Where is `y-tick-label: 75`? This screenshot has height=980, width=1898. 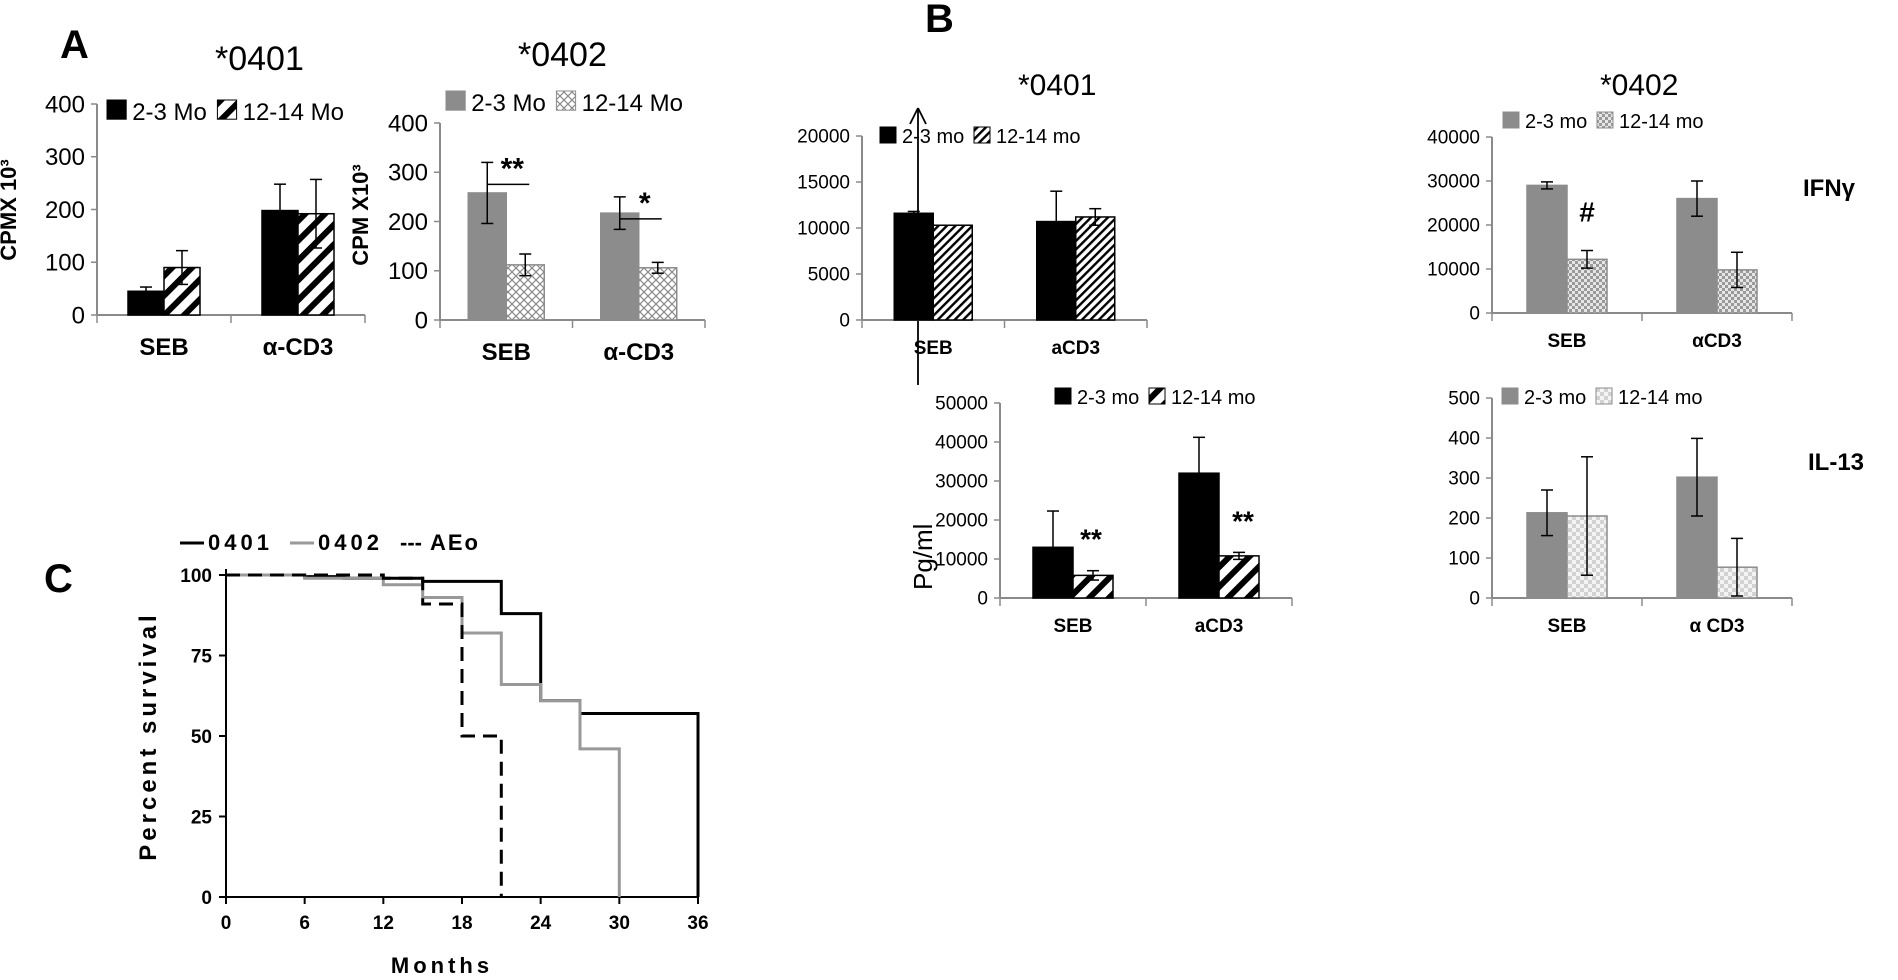 y-tick-label: 75 is located at coordinates (202, 657).